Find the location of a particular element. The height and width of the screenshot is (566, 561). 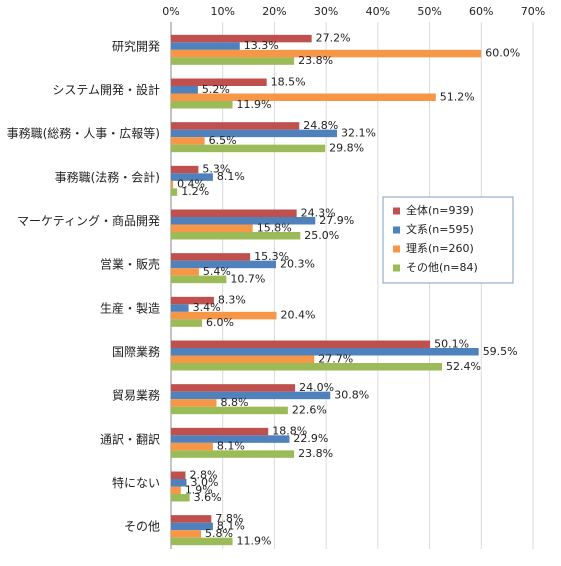

value-label: 0.4% is located at coordinates (191, 184).